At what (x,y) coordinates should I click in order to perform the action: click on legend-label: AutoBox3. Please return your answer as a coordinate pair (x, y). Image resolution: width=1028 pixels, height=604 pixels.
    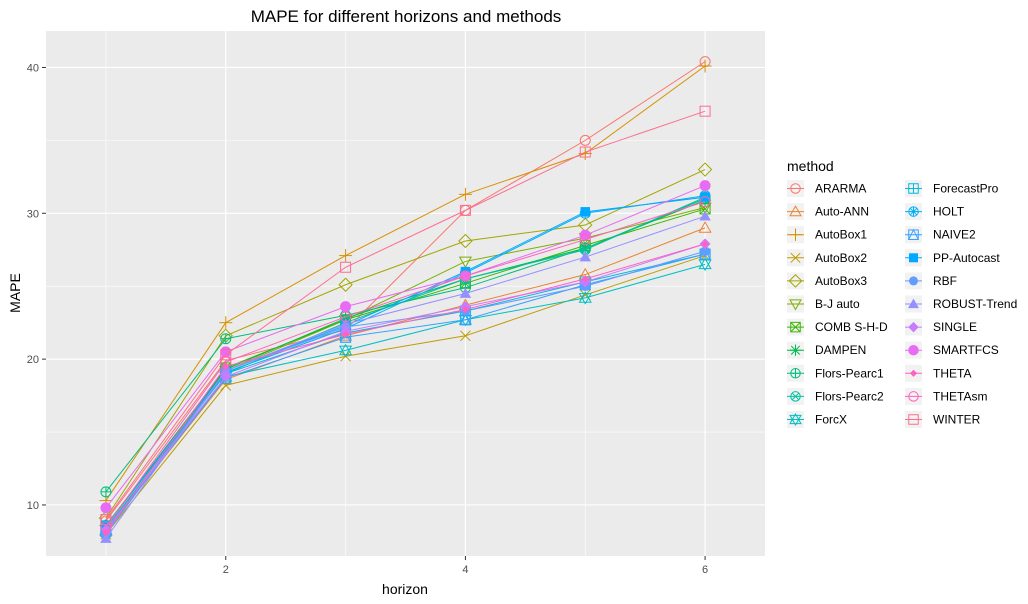
    Looking at the image, I should click on (841, 281).